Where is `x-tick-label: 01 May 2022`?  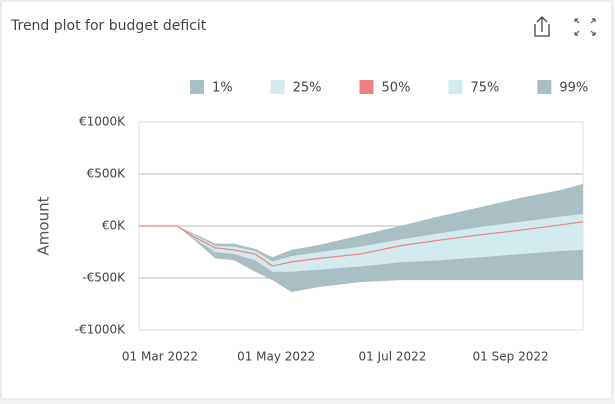 x-tick-label: 01 May 2022 is located at coordinates (276, 357).